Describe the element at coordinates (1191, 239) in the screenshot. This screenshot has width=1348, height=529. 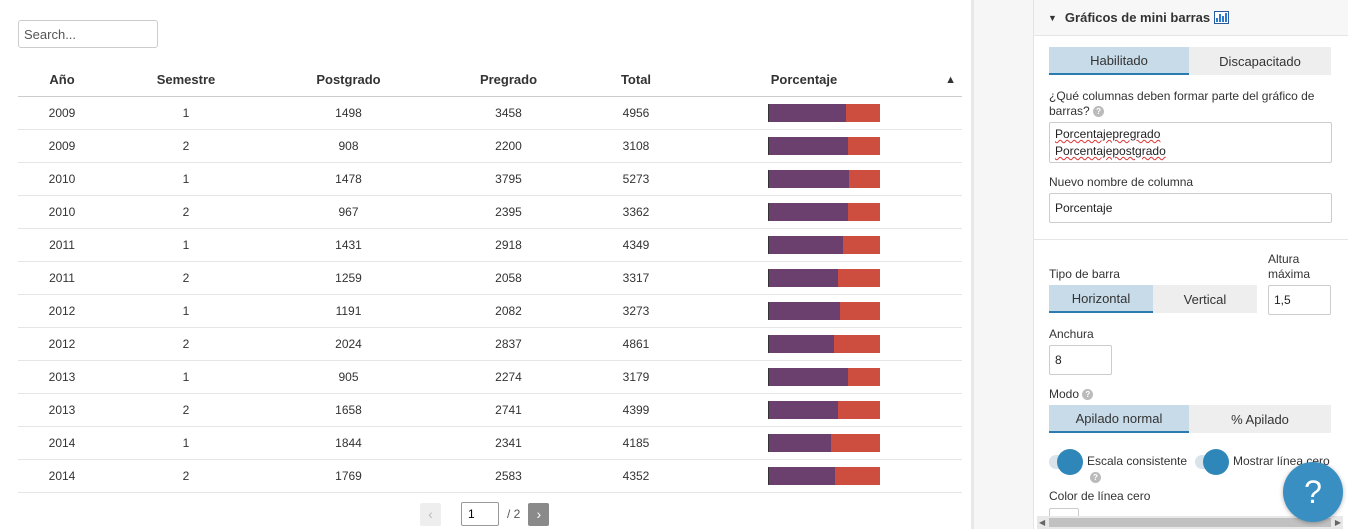
I see `divider` at that location.